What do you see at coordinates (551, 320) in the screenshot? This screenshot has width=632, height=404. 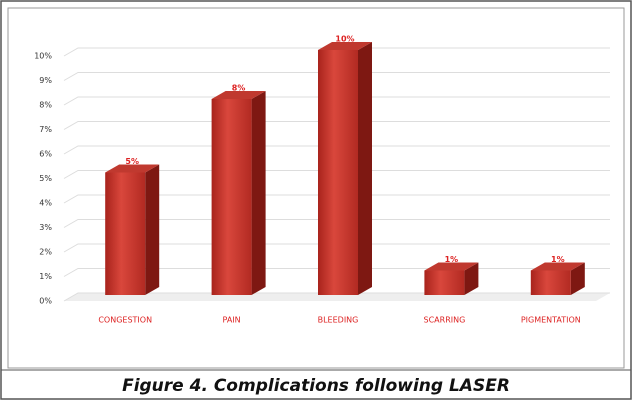 I see `x-tick-label: PIGMENTATION` at bounding box center [551, 320].